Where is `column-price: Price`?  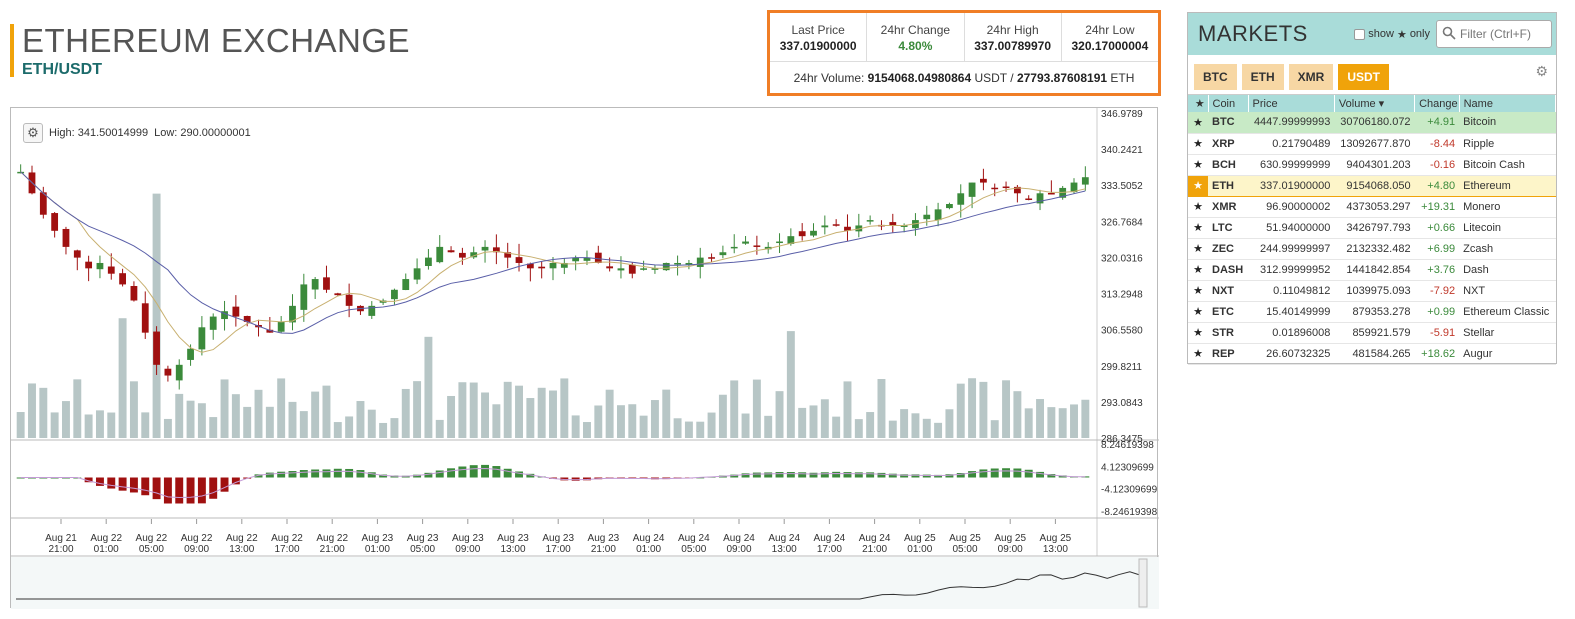
column-price: Price is located at coordinates (1291, 103).